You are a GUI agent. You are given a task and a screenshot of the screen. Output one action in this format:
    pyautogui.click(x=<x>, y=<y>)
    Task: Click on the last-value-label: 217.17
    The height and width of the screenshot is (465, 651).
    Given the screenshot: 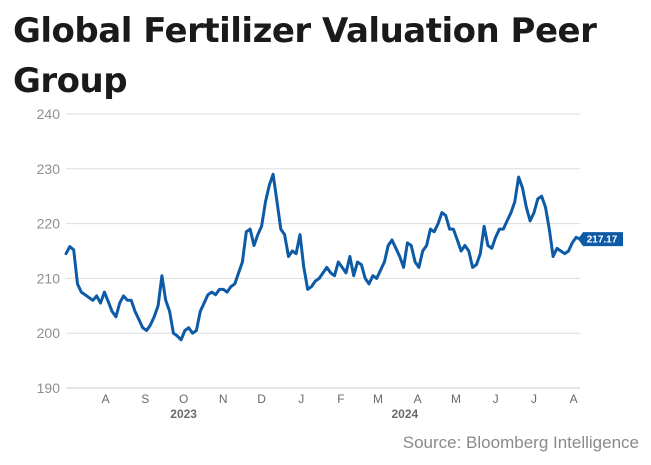 What is the action you would take?
    pyautogui.click(x=602, y=240)
    